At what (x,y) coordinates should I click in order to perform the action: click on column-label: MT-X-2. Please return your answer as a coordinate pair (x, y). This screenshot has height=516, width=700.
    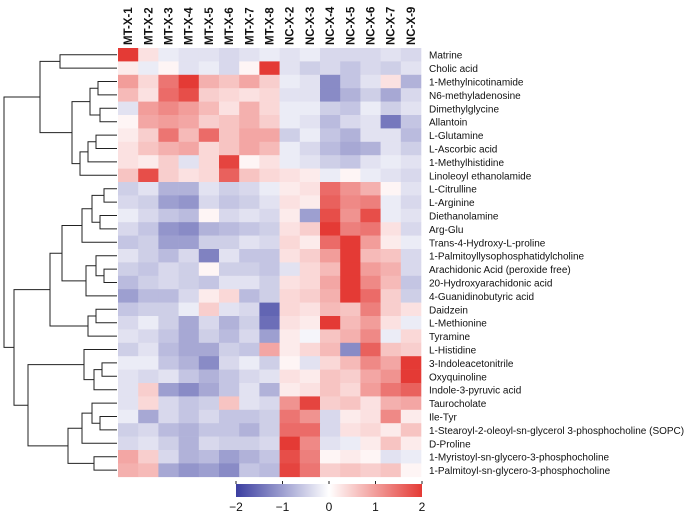
    Looking at the image, I should click on (149, 26).